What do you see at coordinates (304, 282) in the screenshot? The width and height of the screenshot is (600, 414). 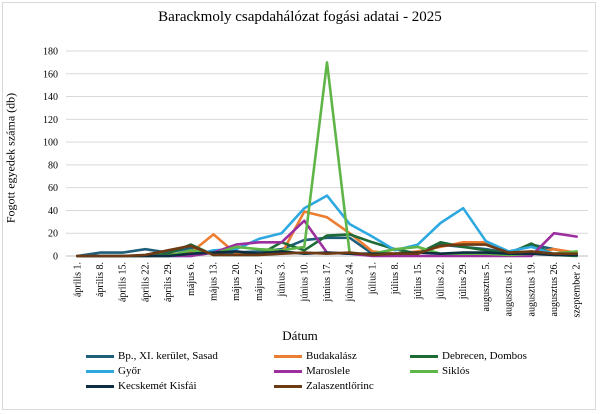 I see `x-tick-label: június 10.` at bounding box center [304, 282].